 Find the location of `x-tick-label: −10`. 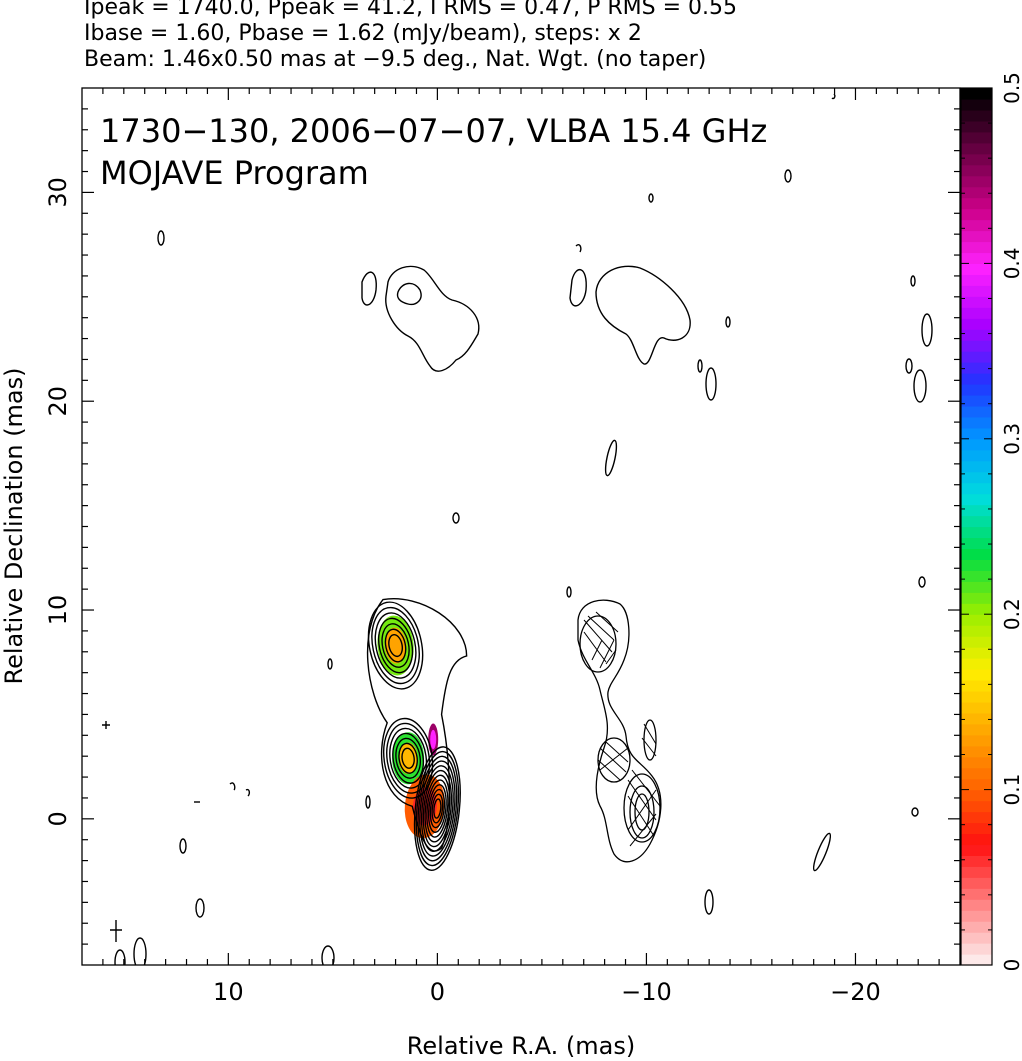

x-tick-label: −10 is located at coordinates (646, 992).